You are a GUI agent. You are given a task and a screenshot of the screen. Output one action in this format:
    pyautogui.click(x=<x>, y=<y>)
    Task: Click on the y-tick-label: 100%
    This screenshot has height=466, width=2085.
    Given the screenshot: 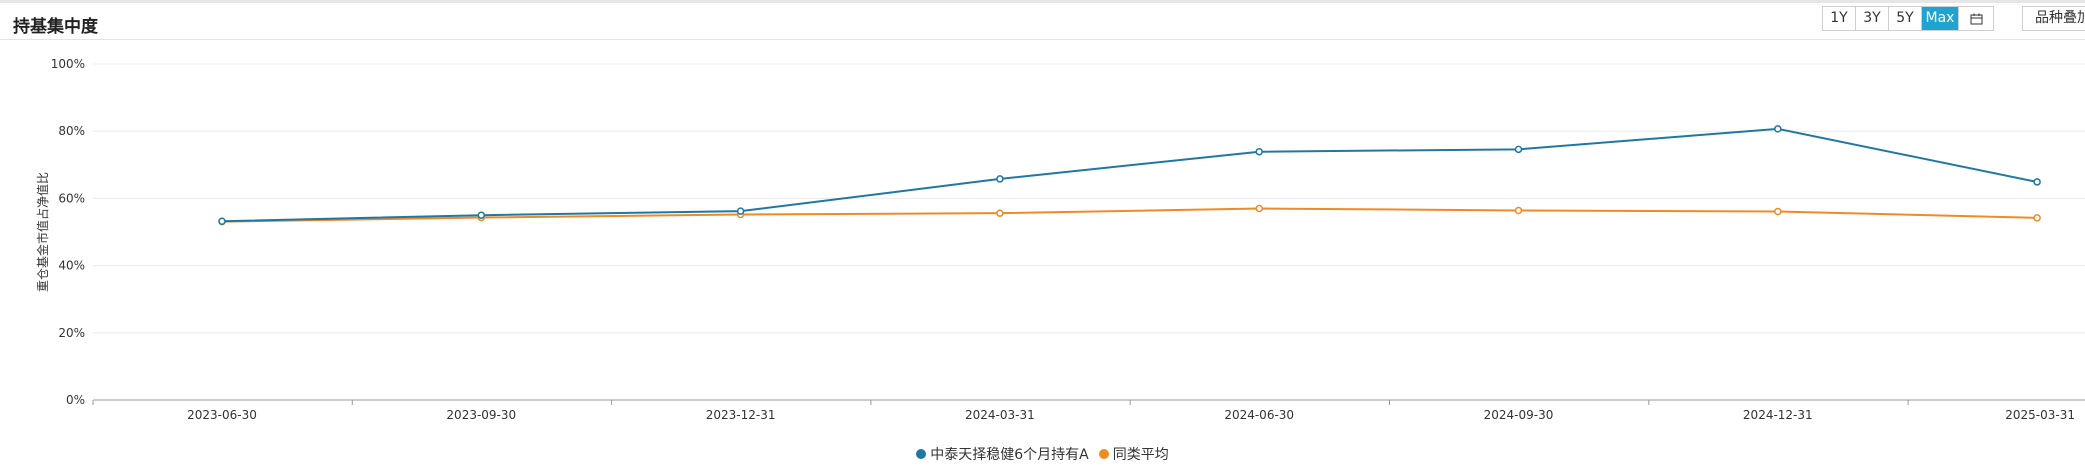 What is the action you would take?
    pyautogui.click(x=68, y=64)
    